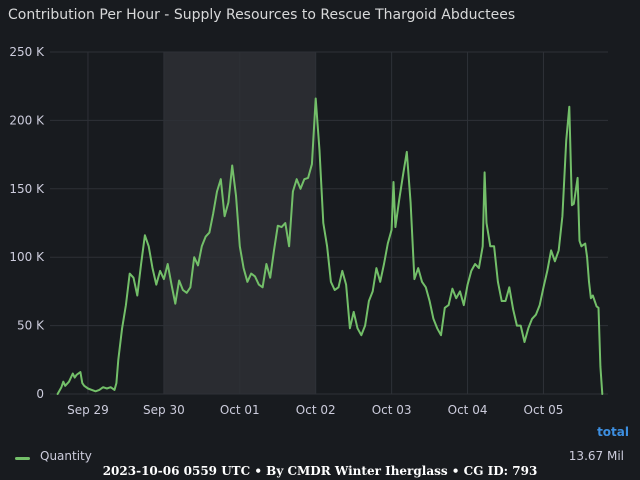 This screenshot has width=640, height=480. Describe the element at coordinates (27, 120) in the screenshot. I see `y-tick-label: 200 K` at that location.